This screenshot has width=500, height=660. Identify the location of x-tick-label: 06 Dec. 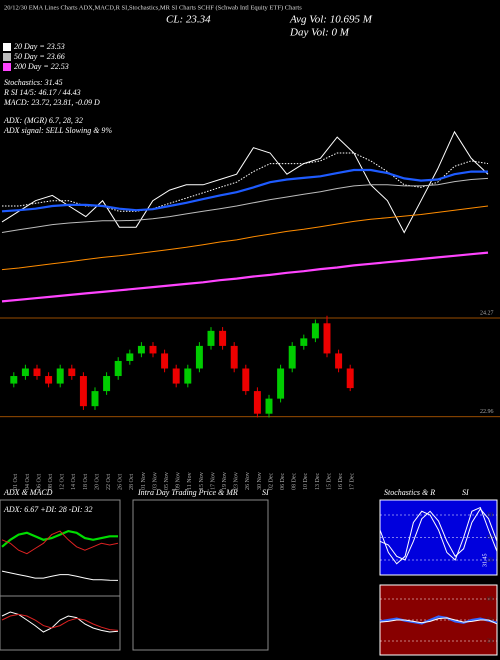
(283, 481).